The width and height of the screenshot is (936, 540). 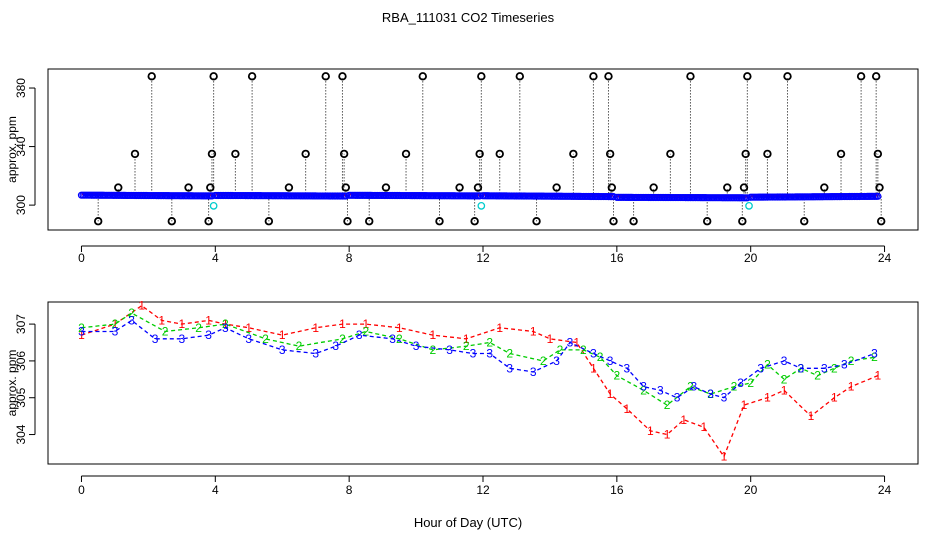 What do you see at coordinates (21, 361) in the screenshot?
I see `bottom-y-tick-label: 306` at bounding box center [21, 361].